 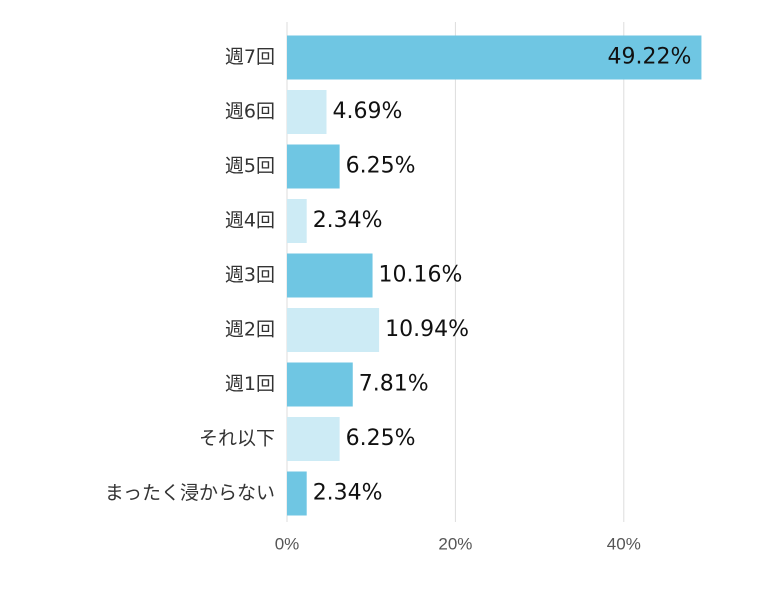 I want to click on data-label: 4.69%, so click(x=367, y=111).